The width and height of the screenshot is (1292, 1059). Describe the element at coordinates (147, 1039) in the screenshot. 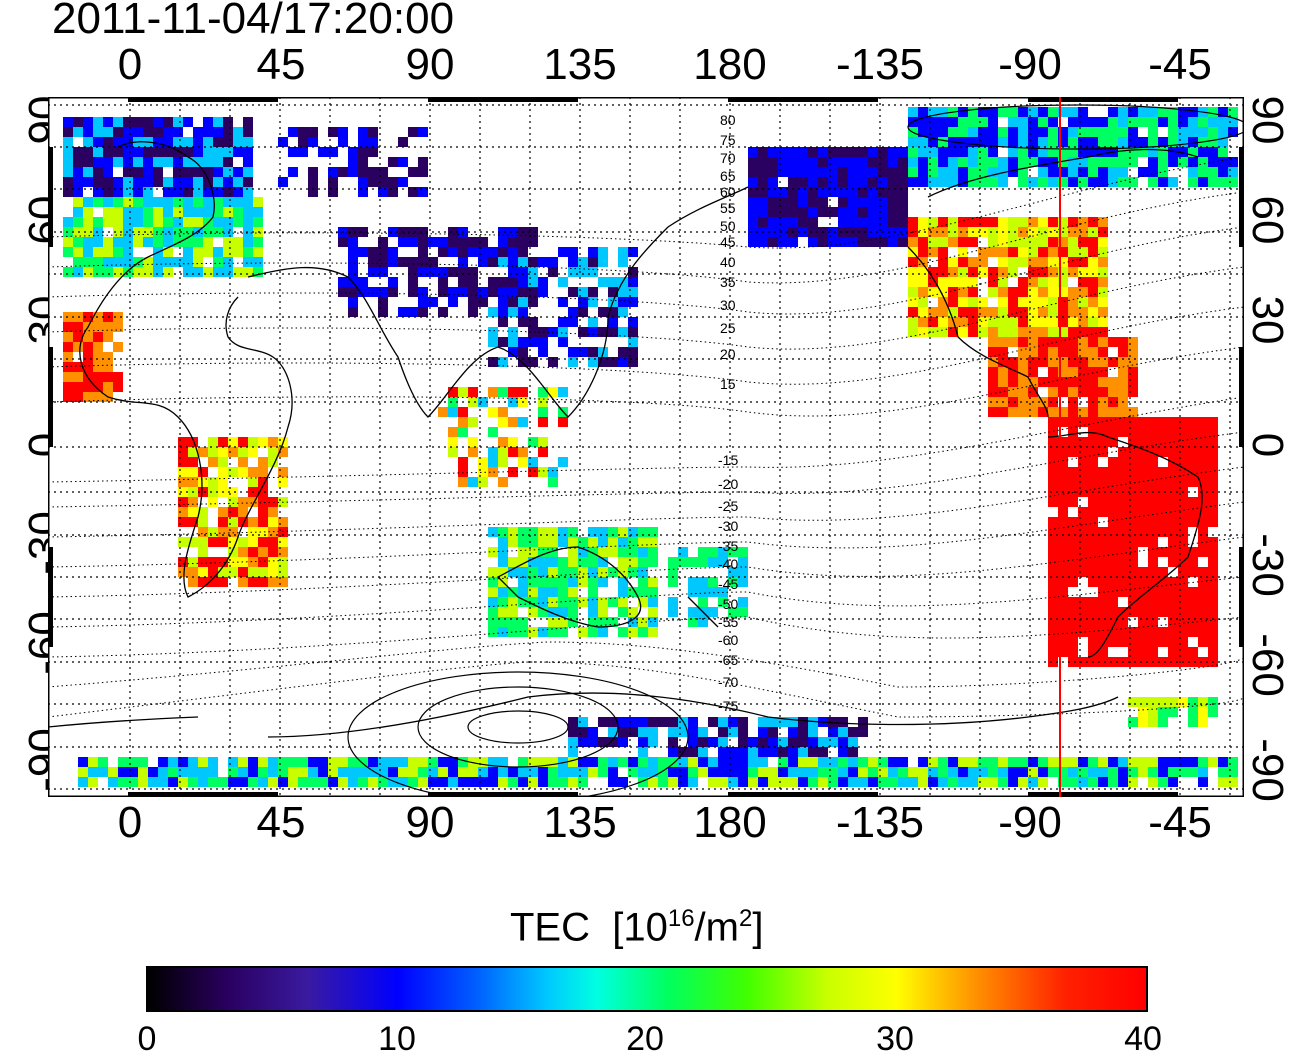

I see `colorbar-tick: 0` at that location.